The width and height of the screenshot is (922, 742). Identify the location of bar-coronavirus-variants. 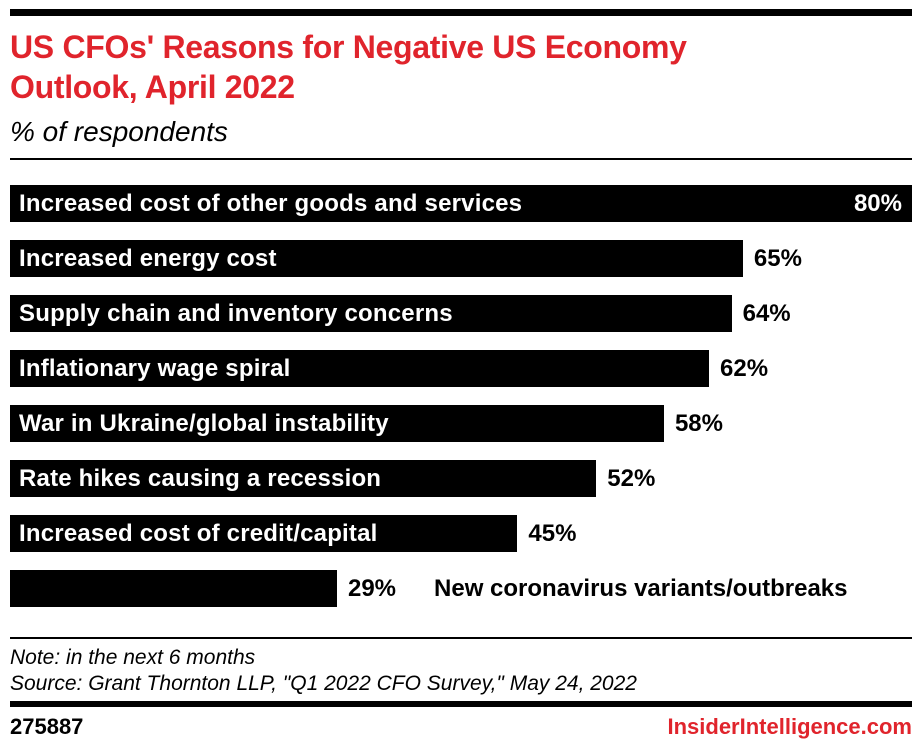
(173, 588).